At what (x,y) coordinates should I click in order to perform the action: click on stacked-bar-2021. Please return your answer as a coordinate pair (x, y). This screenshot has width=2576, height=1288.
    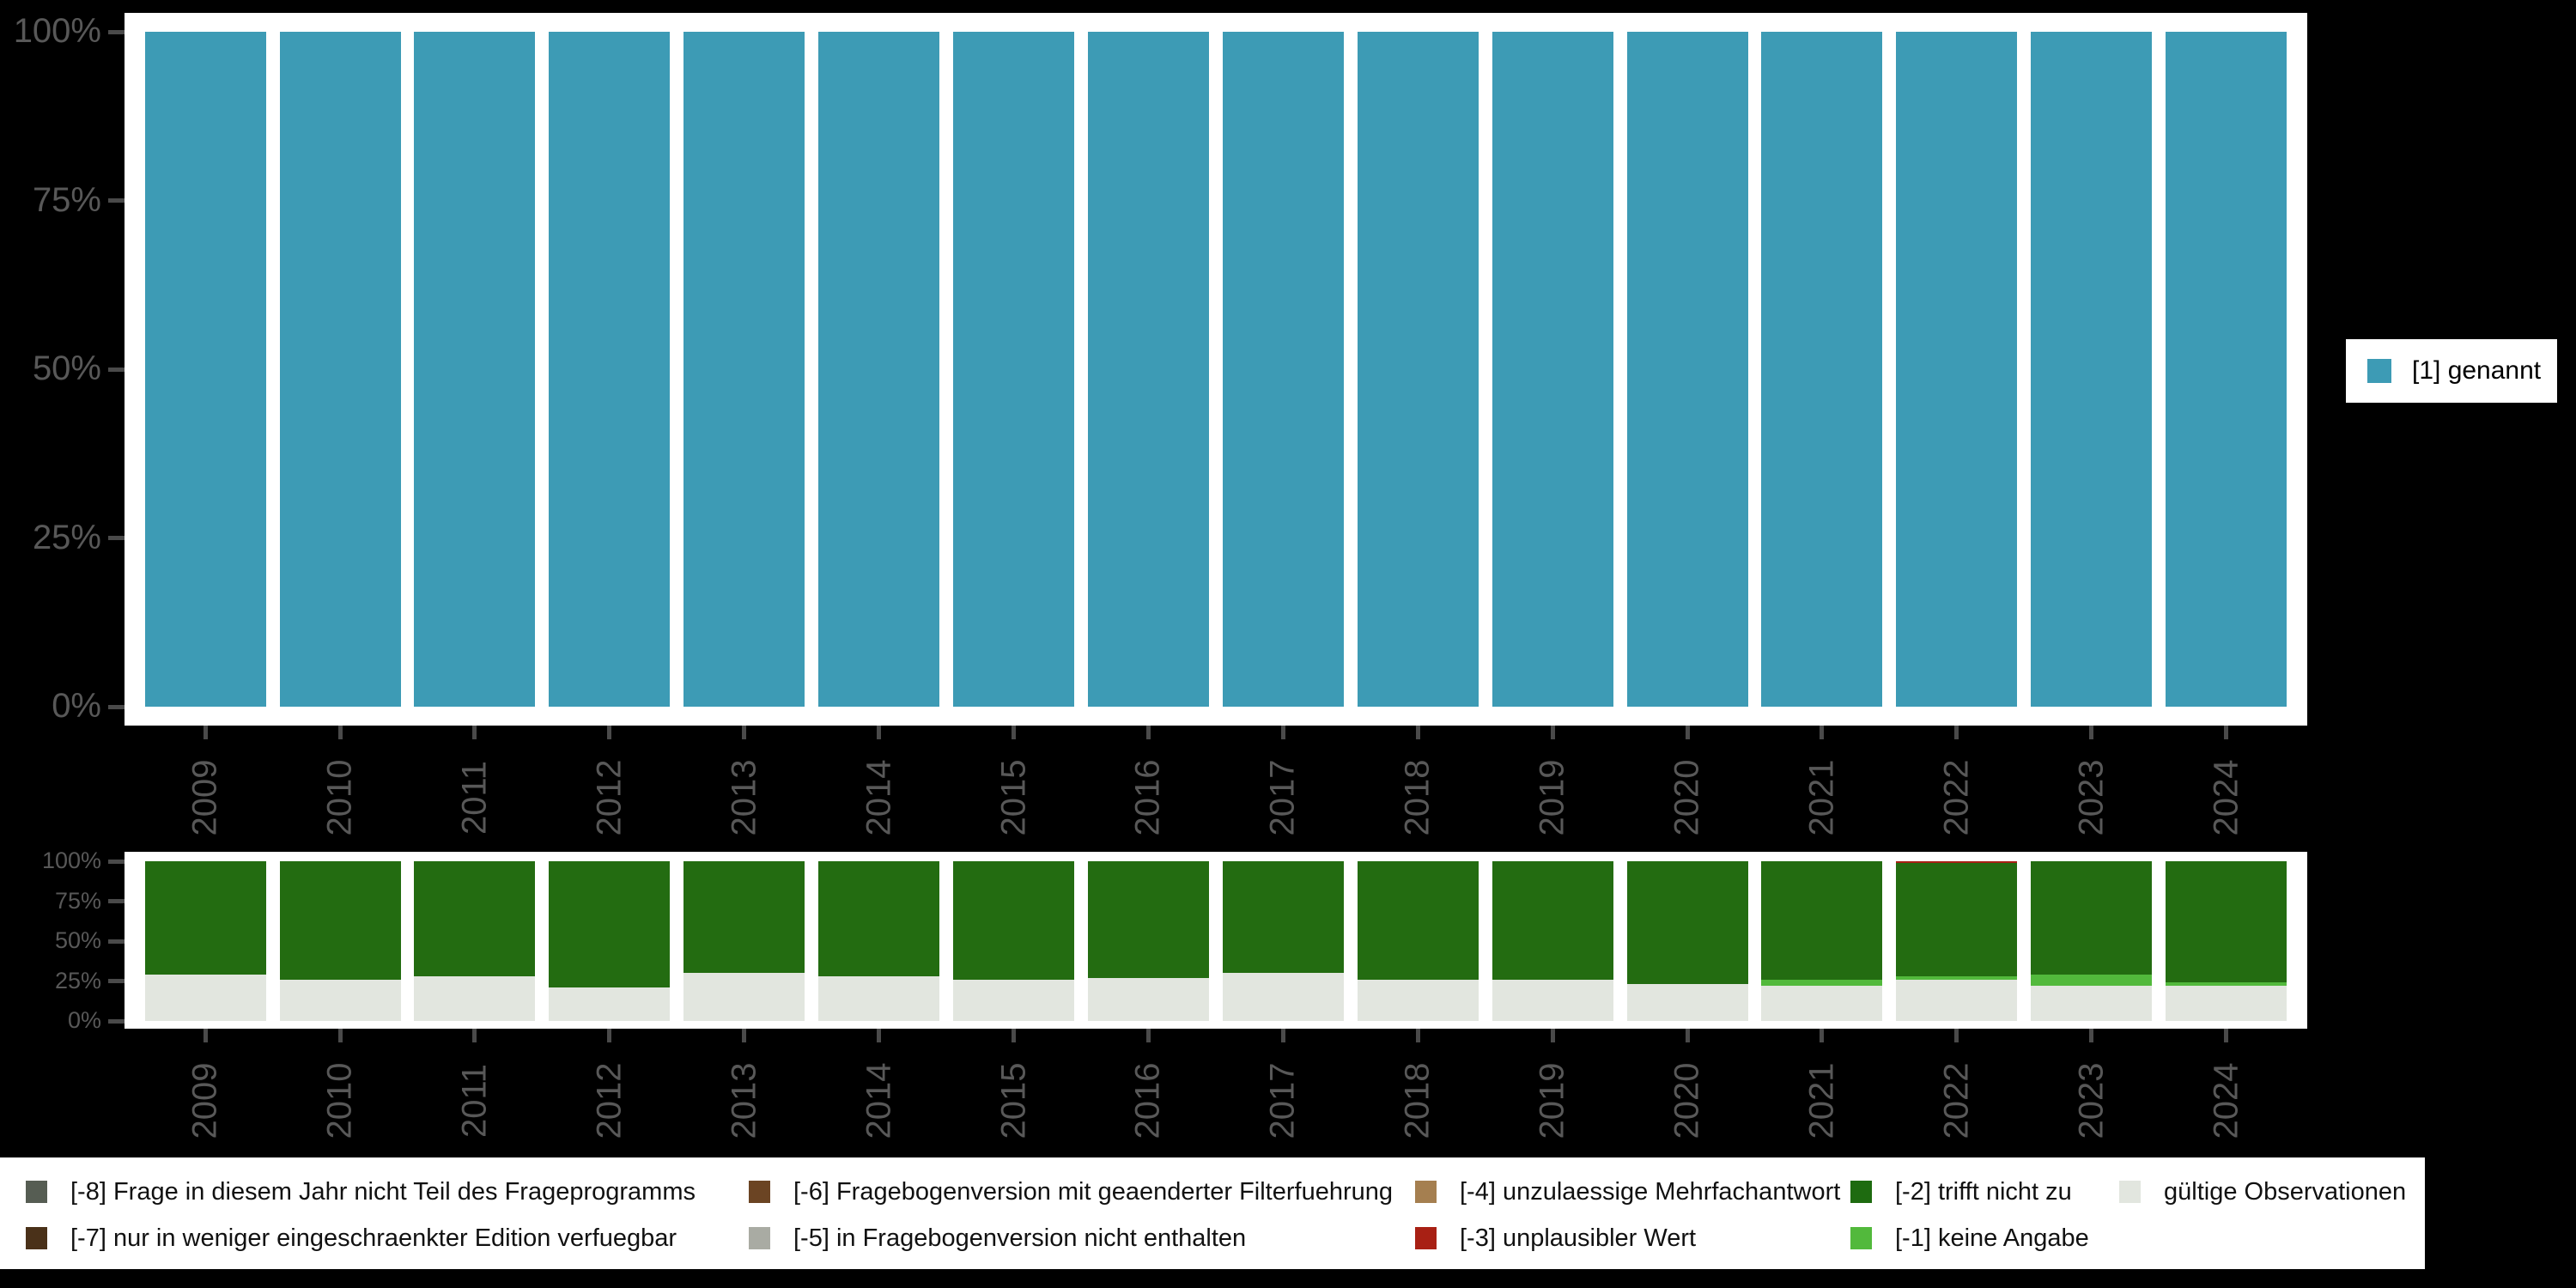
    Looking at the image, I should click on (1822, 369).